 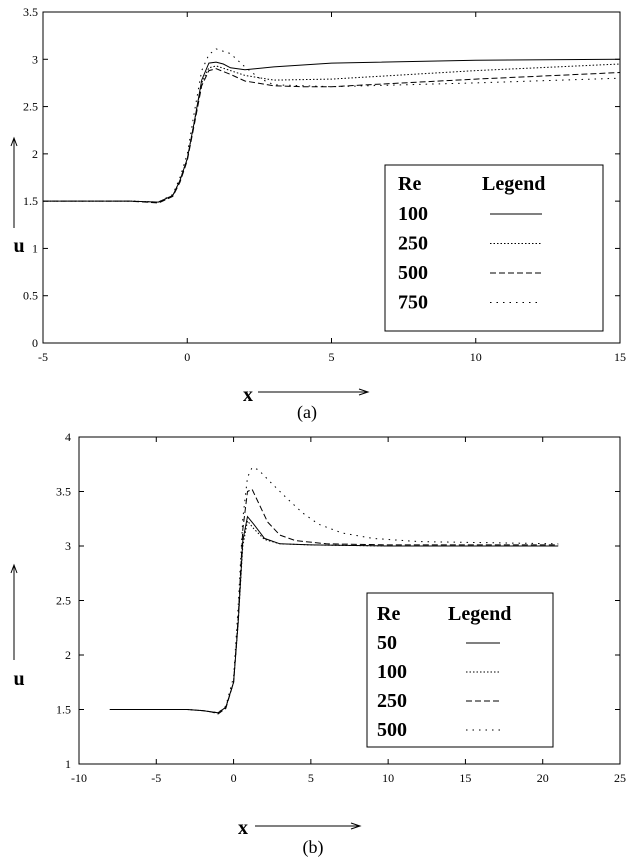 I want to click on legend: Re Legend 50 100 250 500, so click(x=460, y=670).